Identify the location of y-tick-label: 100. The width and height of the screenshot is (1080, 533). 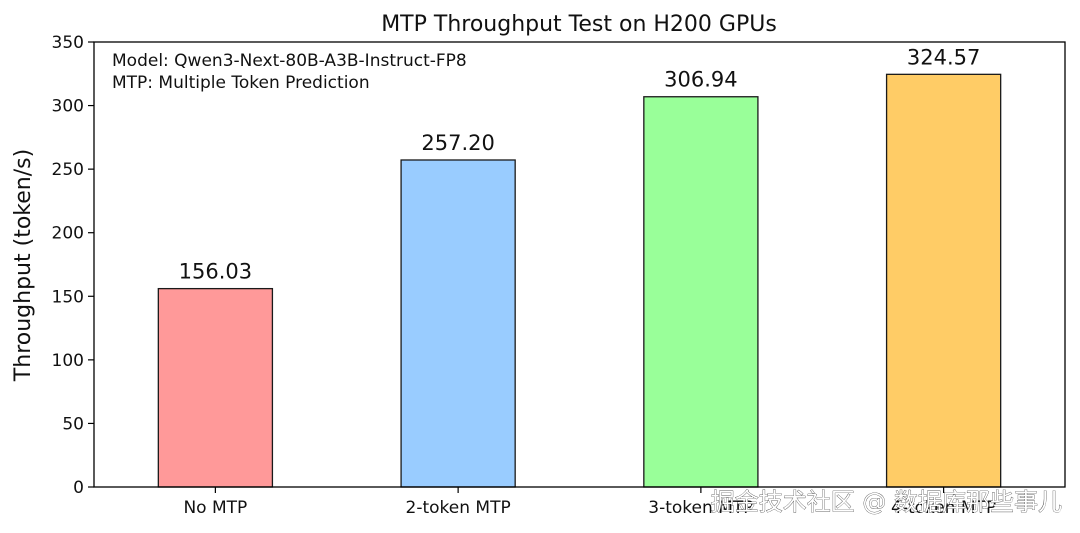
(68, 361).